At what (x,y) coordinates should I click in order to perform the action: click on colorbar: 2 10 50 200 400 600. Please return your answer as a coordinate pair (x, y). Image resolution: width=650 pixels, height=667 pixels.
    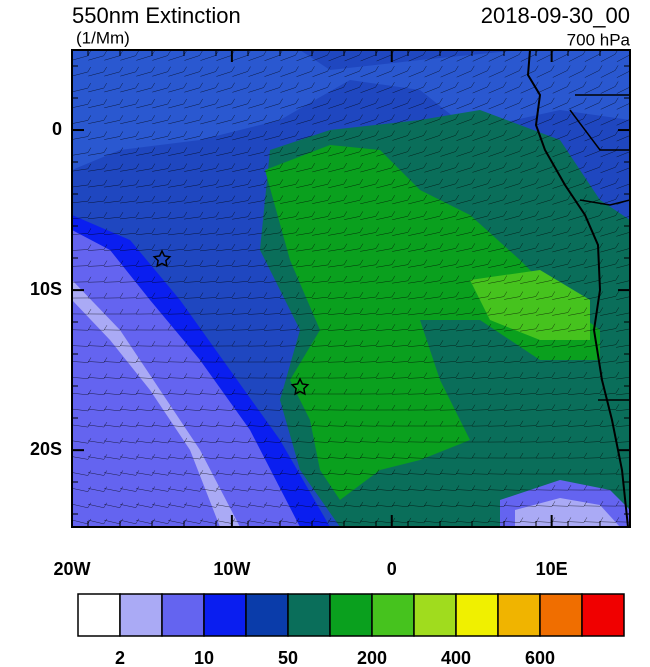
    Looking at the image, I should click on (351, 630).